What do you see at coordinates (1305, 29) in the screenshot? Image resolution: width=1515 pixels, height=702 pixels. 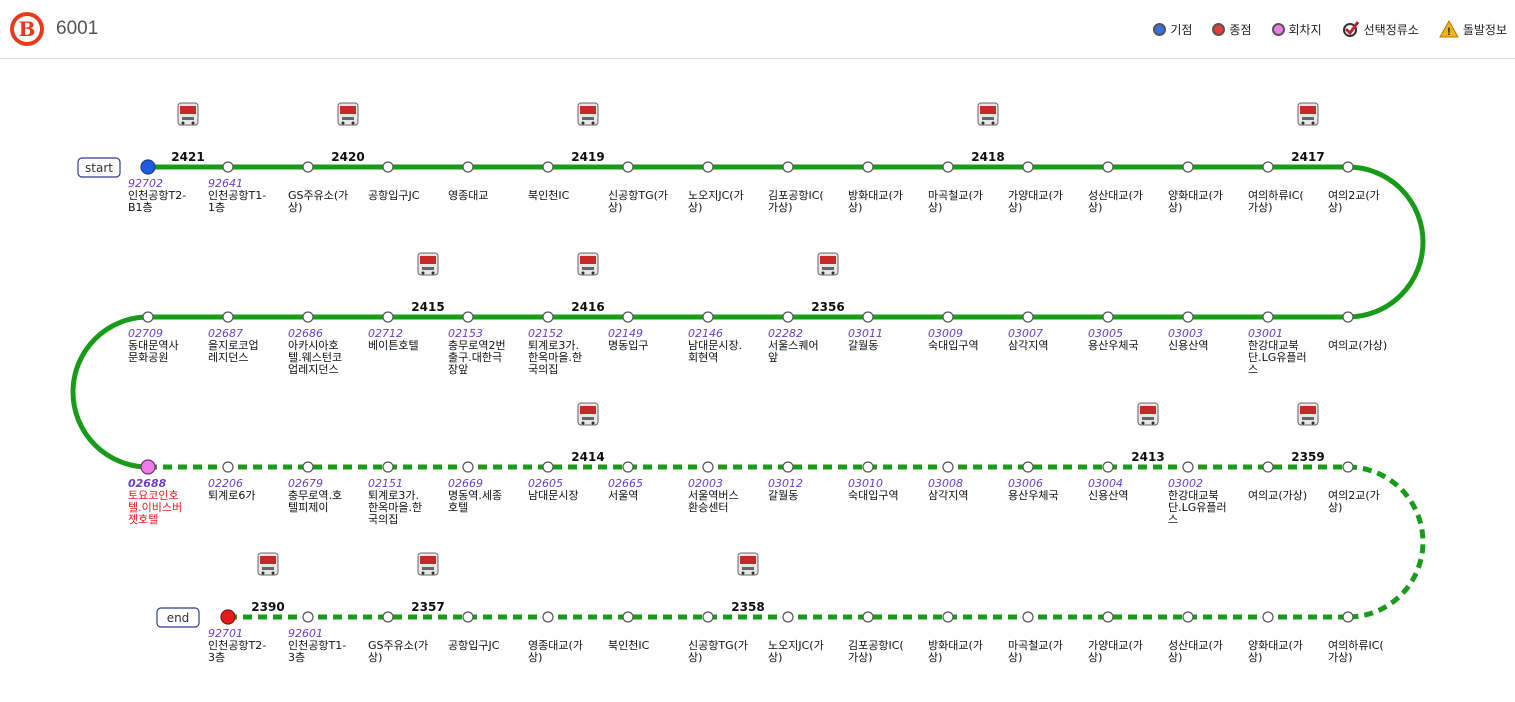 I see `legend-label: 회차지` at bounding box center [1305, 29].